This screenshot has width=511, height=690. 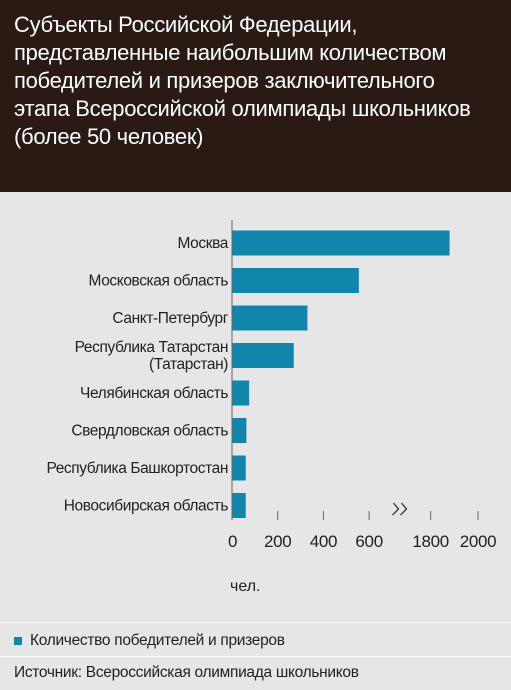 What do you see at coordinates (151, 347) in the screenshot?
I see `category-label-line: Республика Татарстан` at bounding box center [151, 347].